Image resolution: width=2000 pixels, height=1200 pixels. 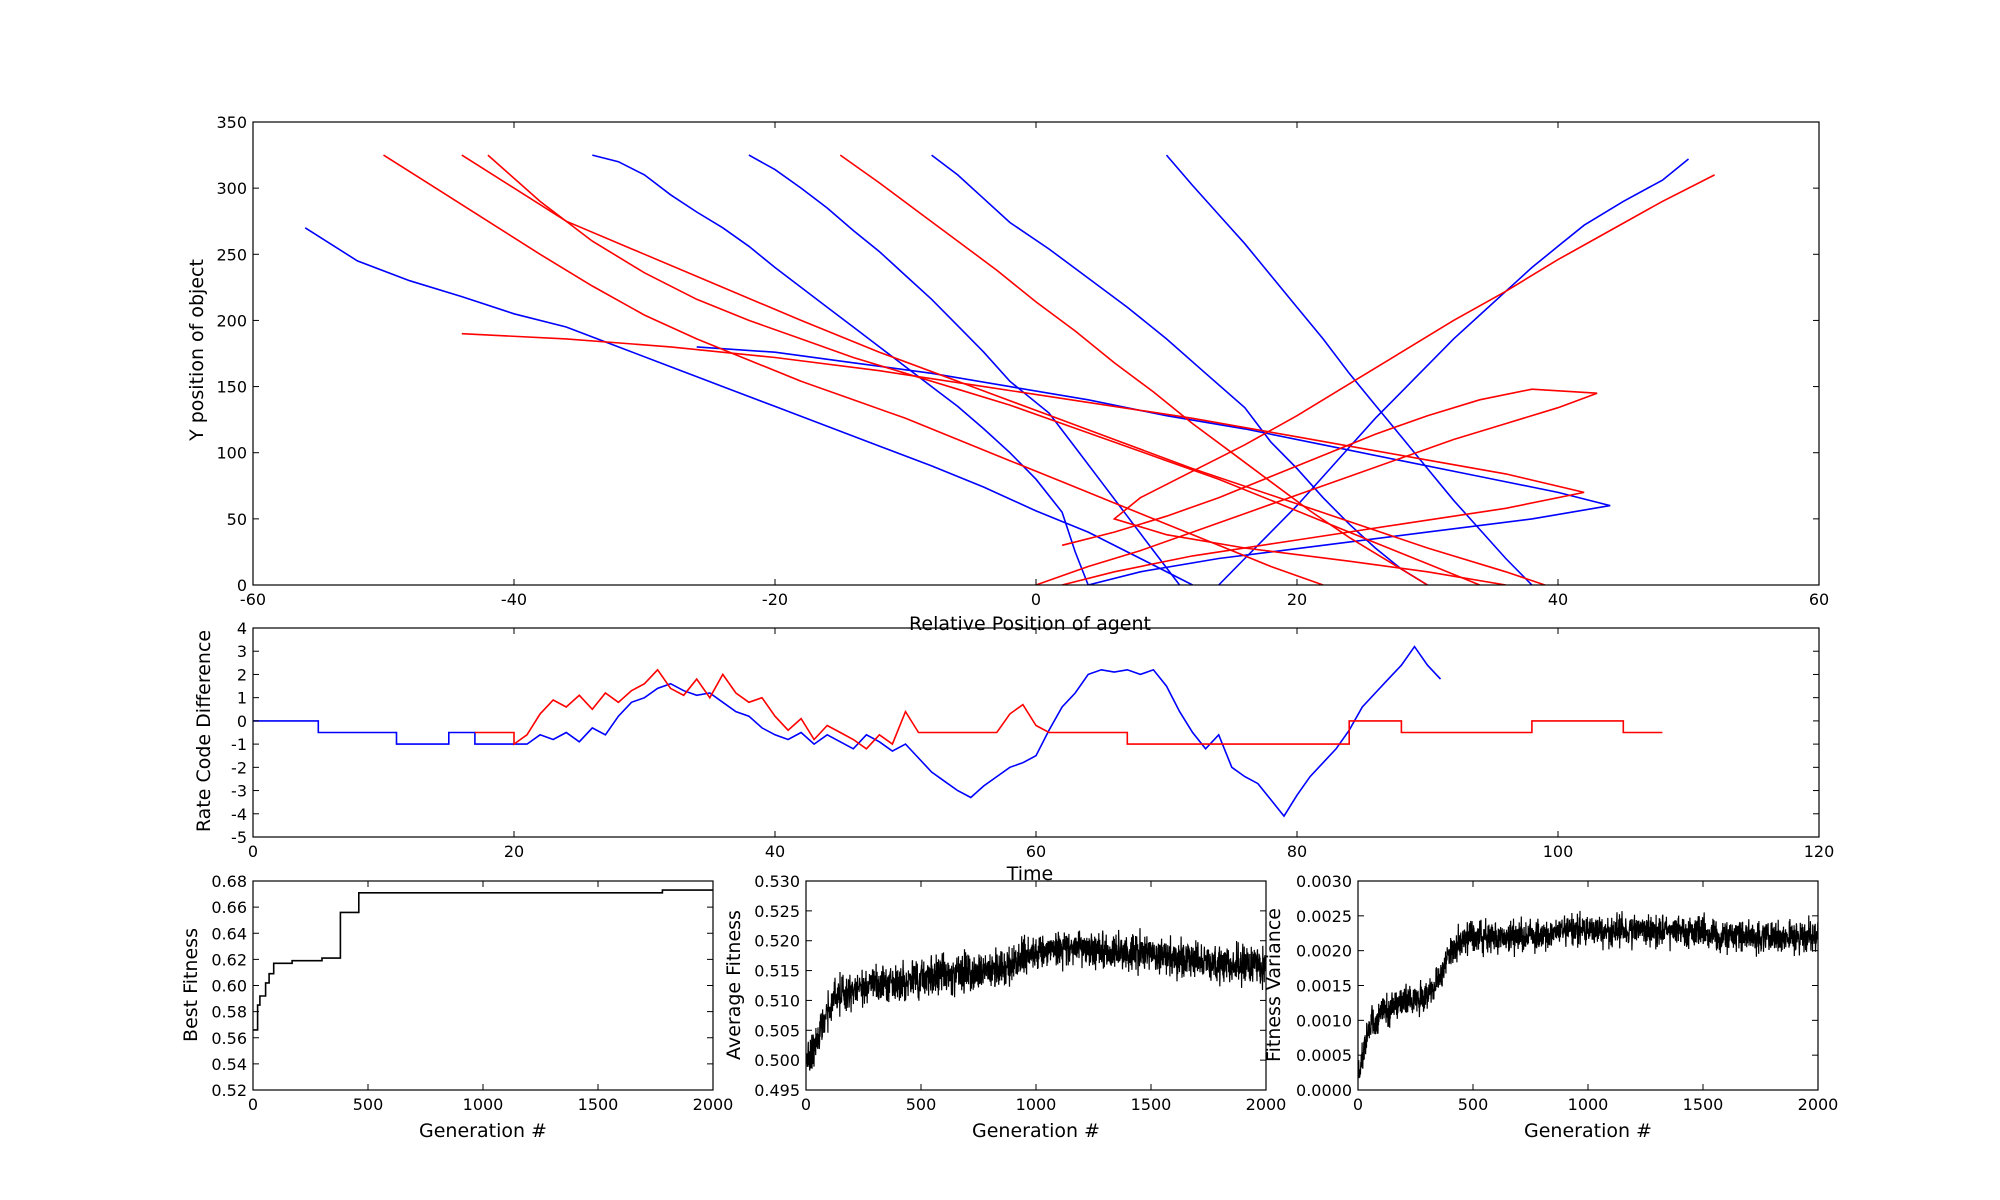 I want to click on rate-code-ytick-label-6: 1, so click(x=242, y=698).